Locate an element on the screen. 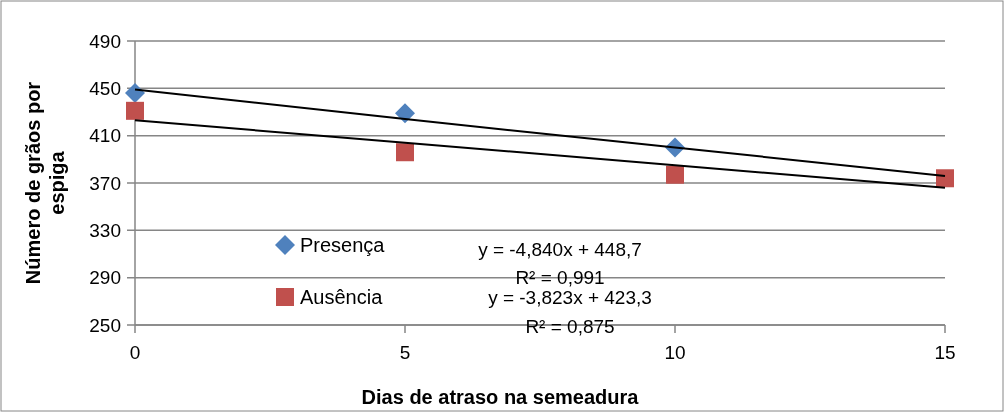 The height and width of the screenshot is (412, 1004). y-tick-label: 290 is located at coordinates (105, 278).